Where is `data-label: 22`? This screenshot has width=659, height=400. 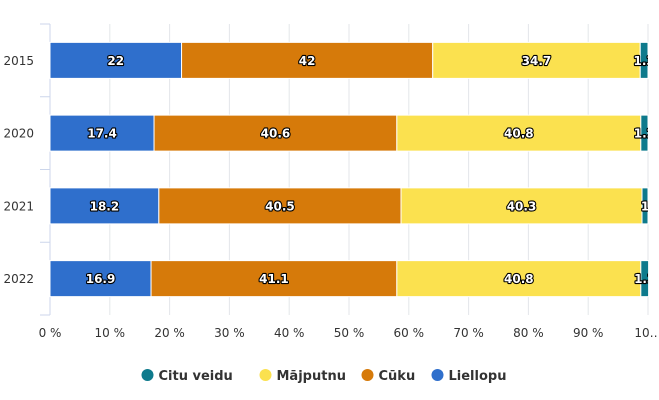
data-label: 22 is located at coordinates (115, 61).